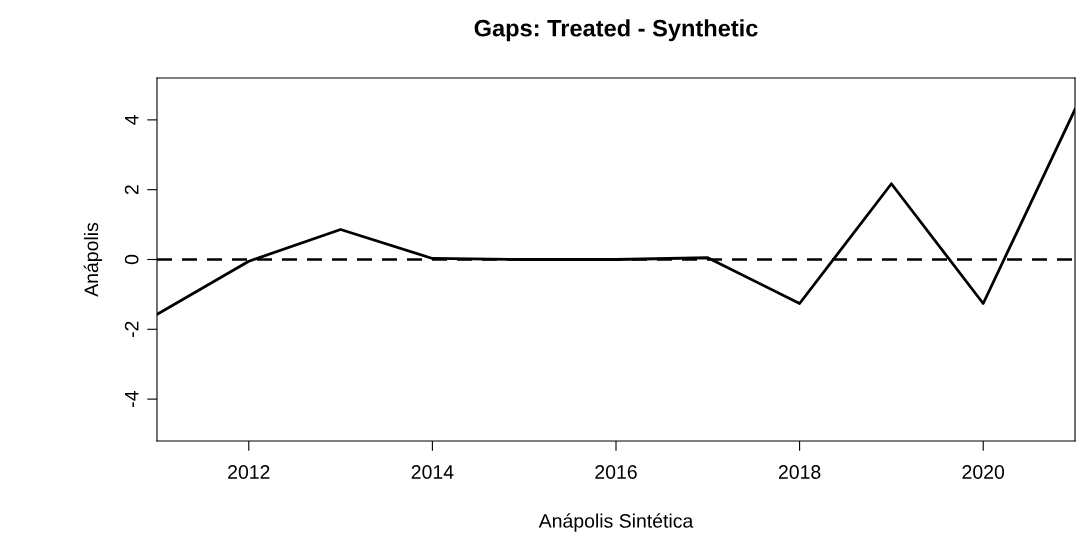 The width and height of the screenshot is (1089, 545). Describe the element at coordinates (131, 190) in the screenshot. I see `y-tick-label: 2` at that location.